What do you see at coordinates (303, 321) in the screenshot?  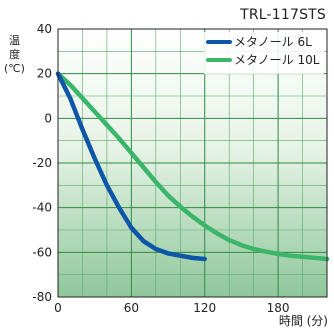 I see `x-axis-label: 時間 (分)` at bounding box center [303, 321].